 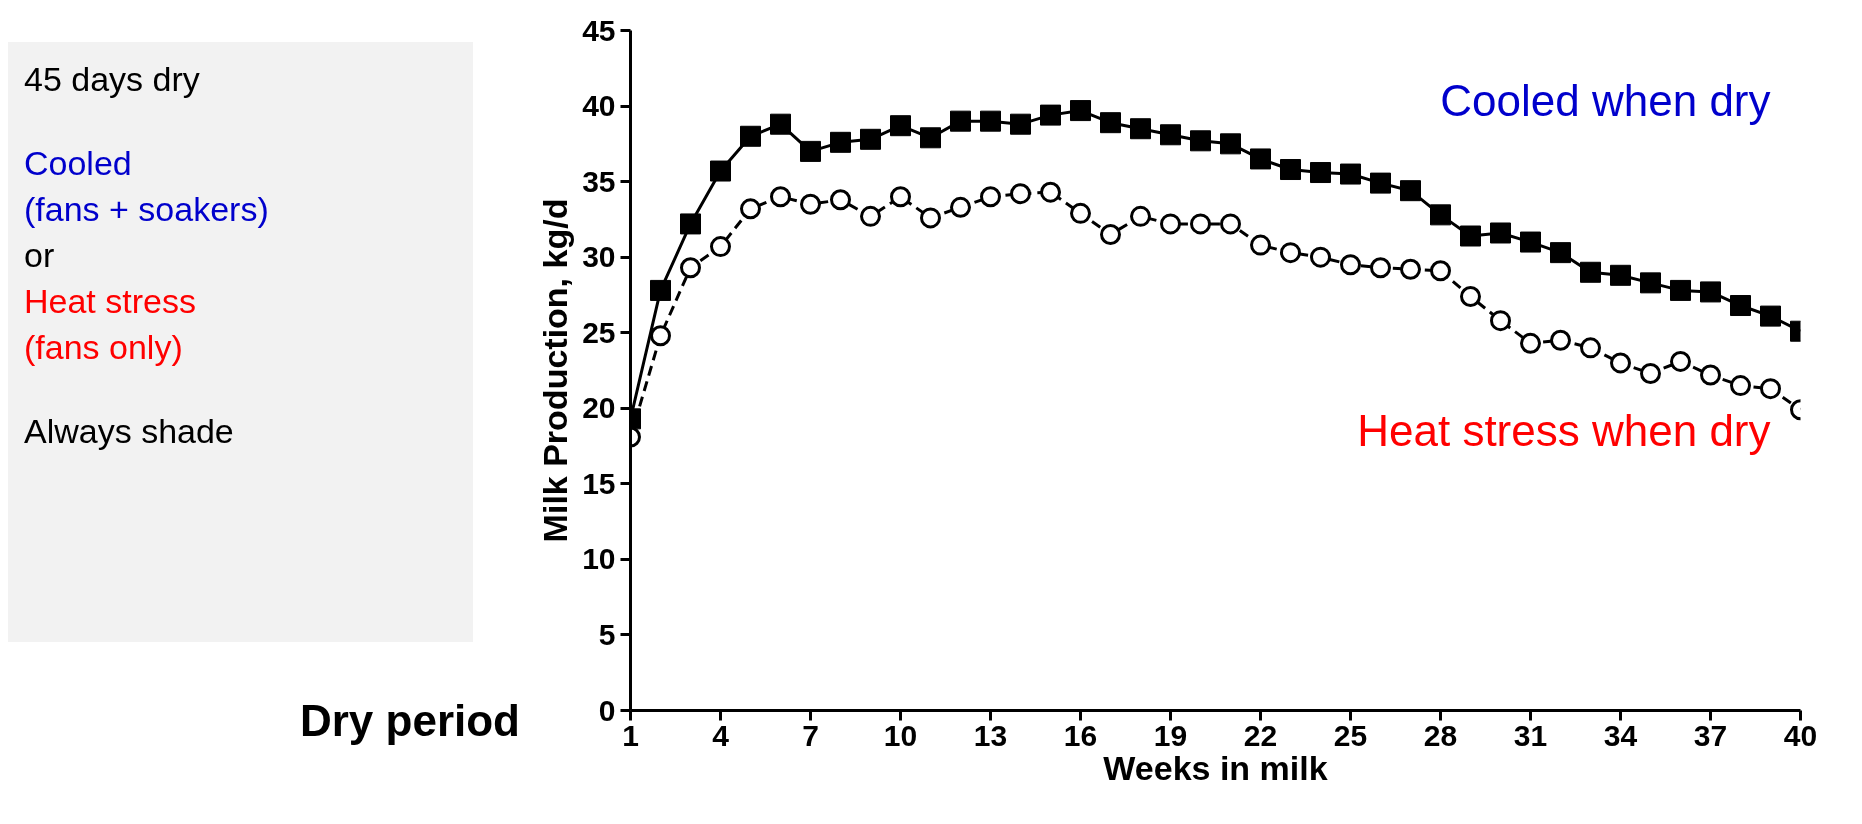 I want to click on y-tick-label: 10, so click(x=599, y=559).